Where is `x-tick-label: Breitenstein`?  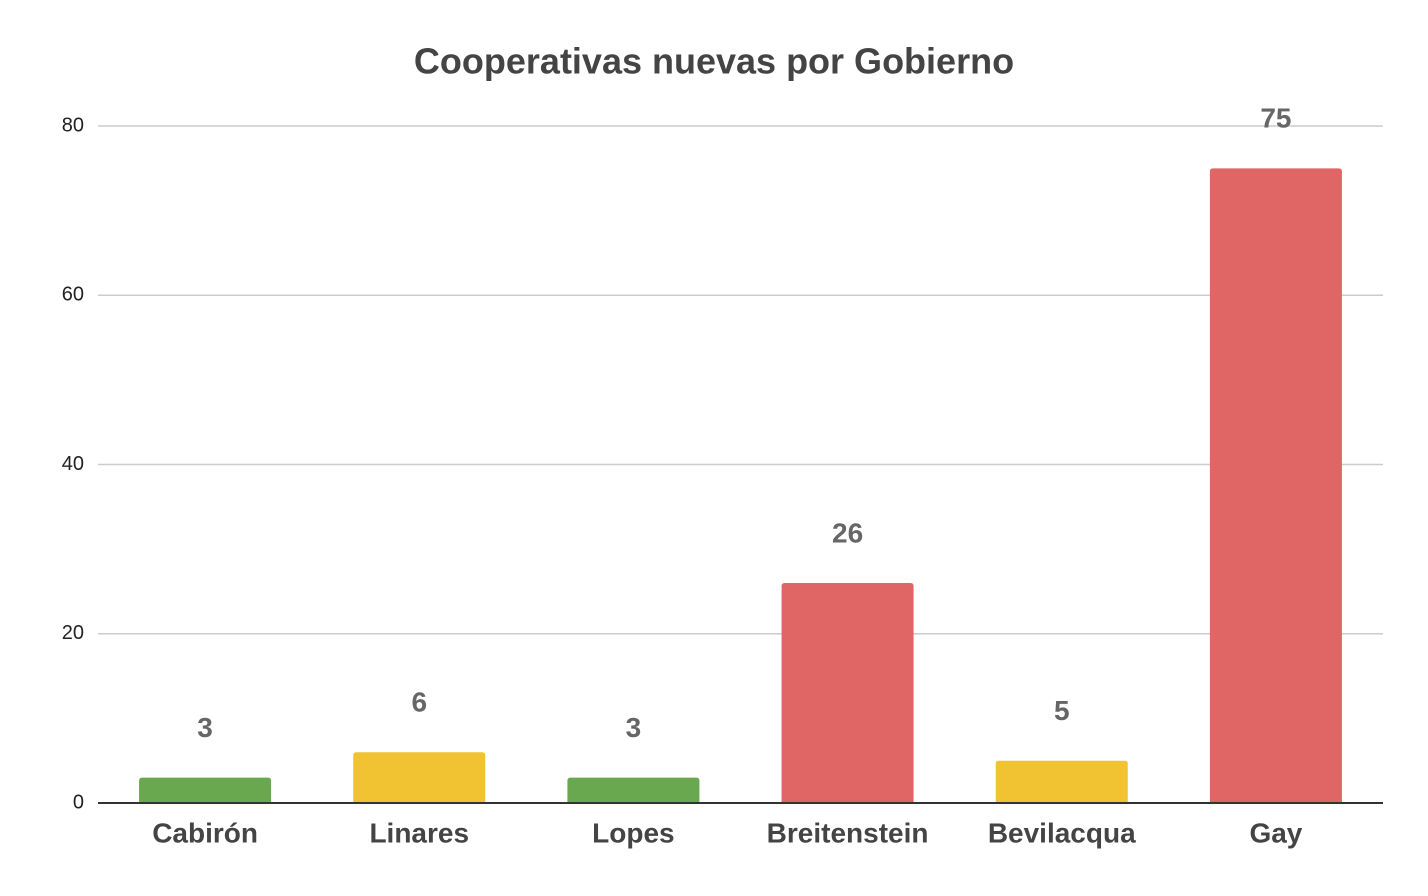
x-tick-label: Breitenstein is located at coordinates (848, 832).